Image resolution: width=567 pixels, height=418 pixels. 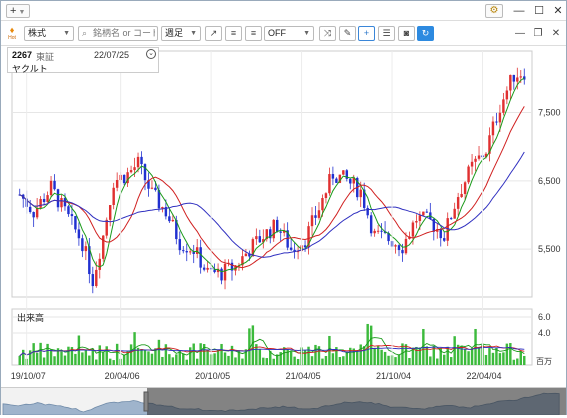 I want to click on volume-ma-line, so click(x=272, y=347).